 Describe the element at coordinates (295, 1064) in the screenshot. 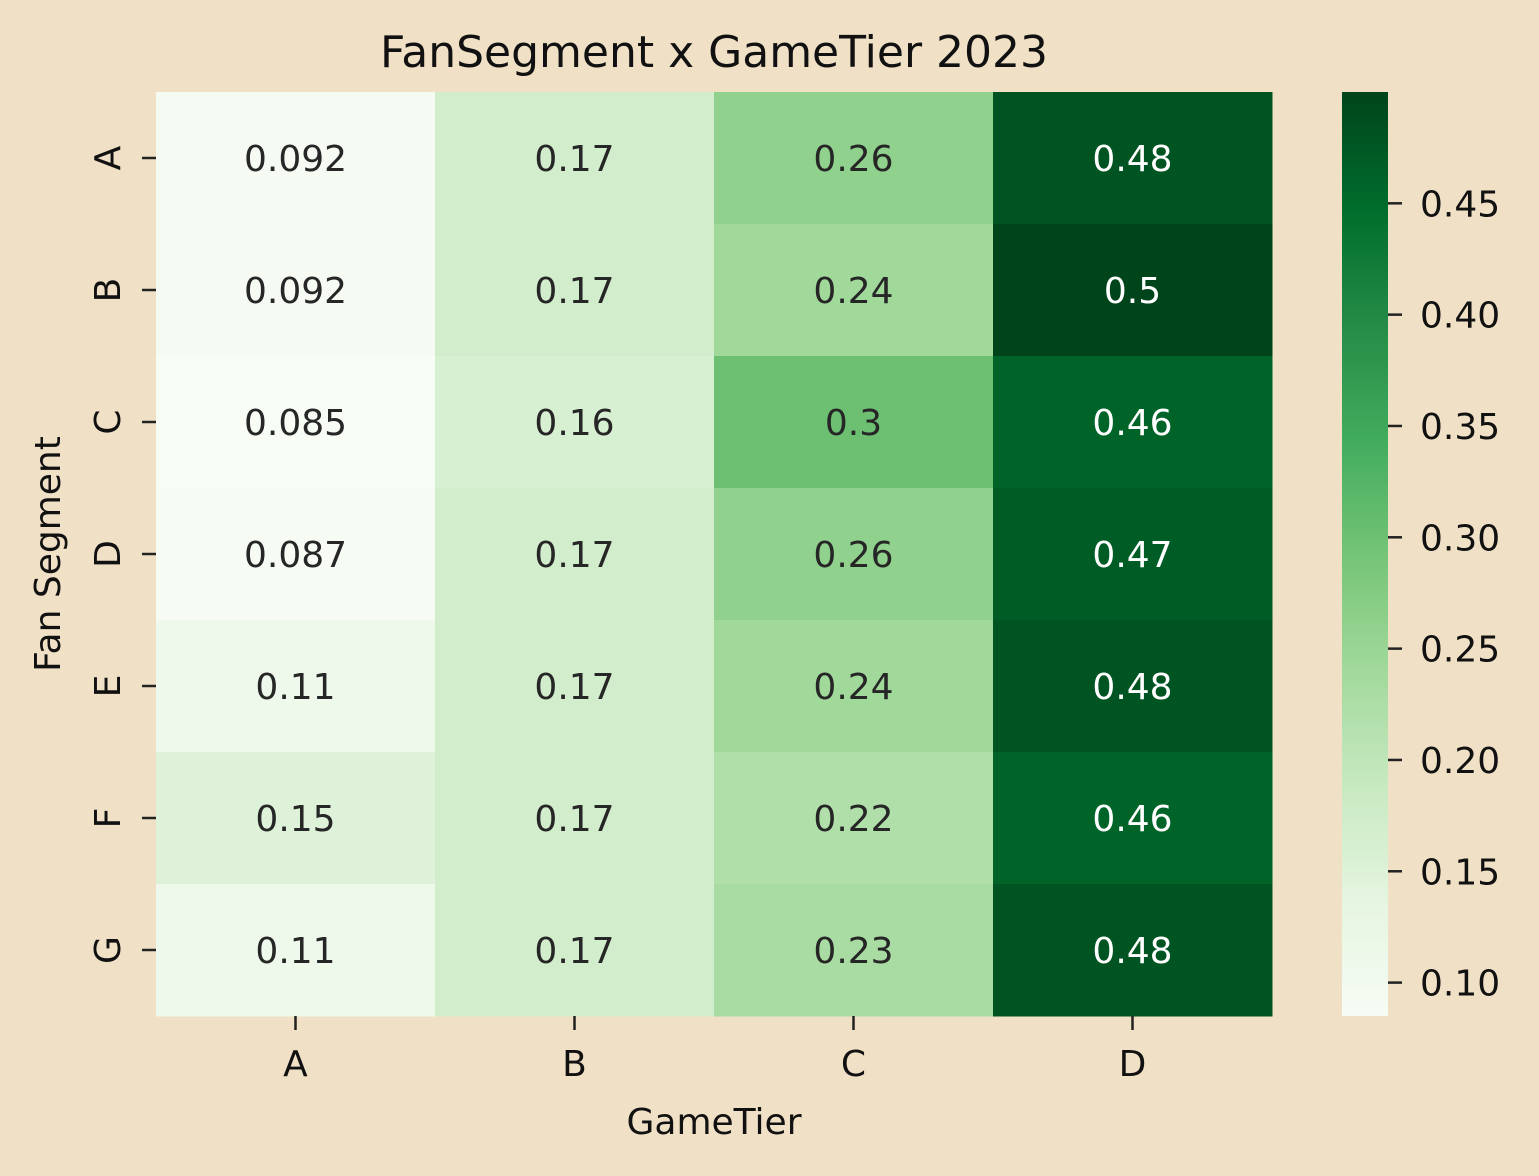

I see `x-tick-label: A` at that location.